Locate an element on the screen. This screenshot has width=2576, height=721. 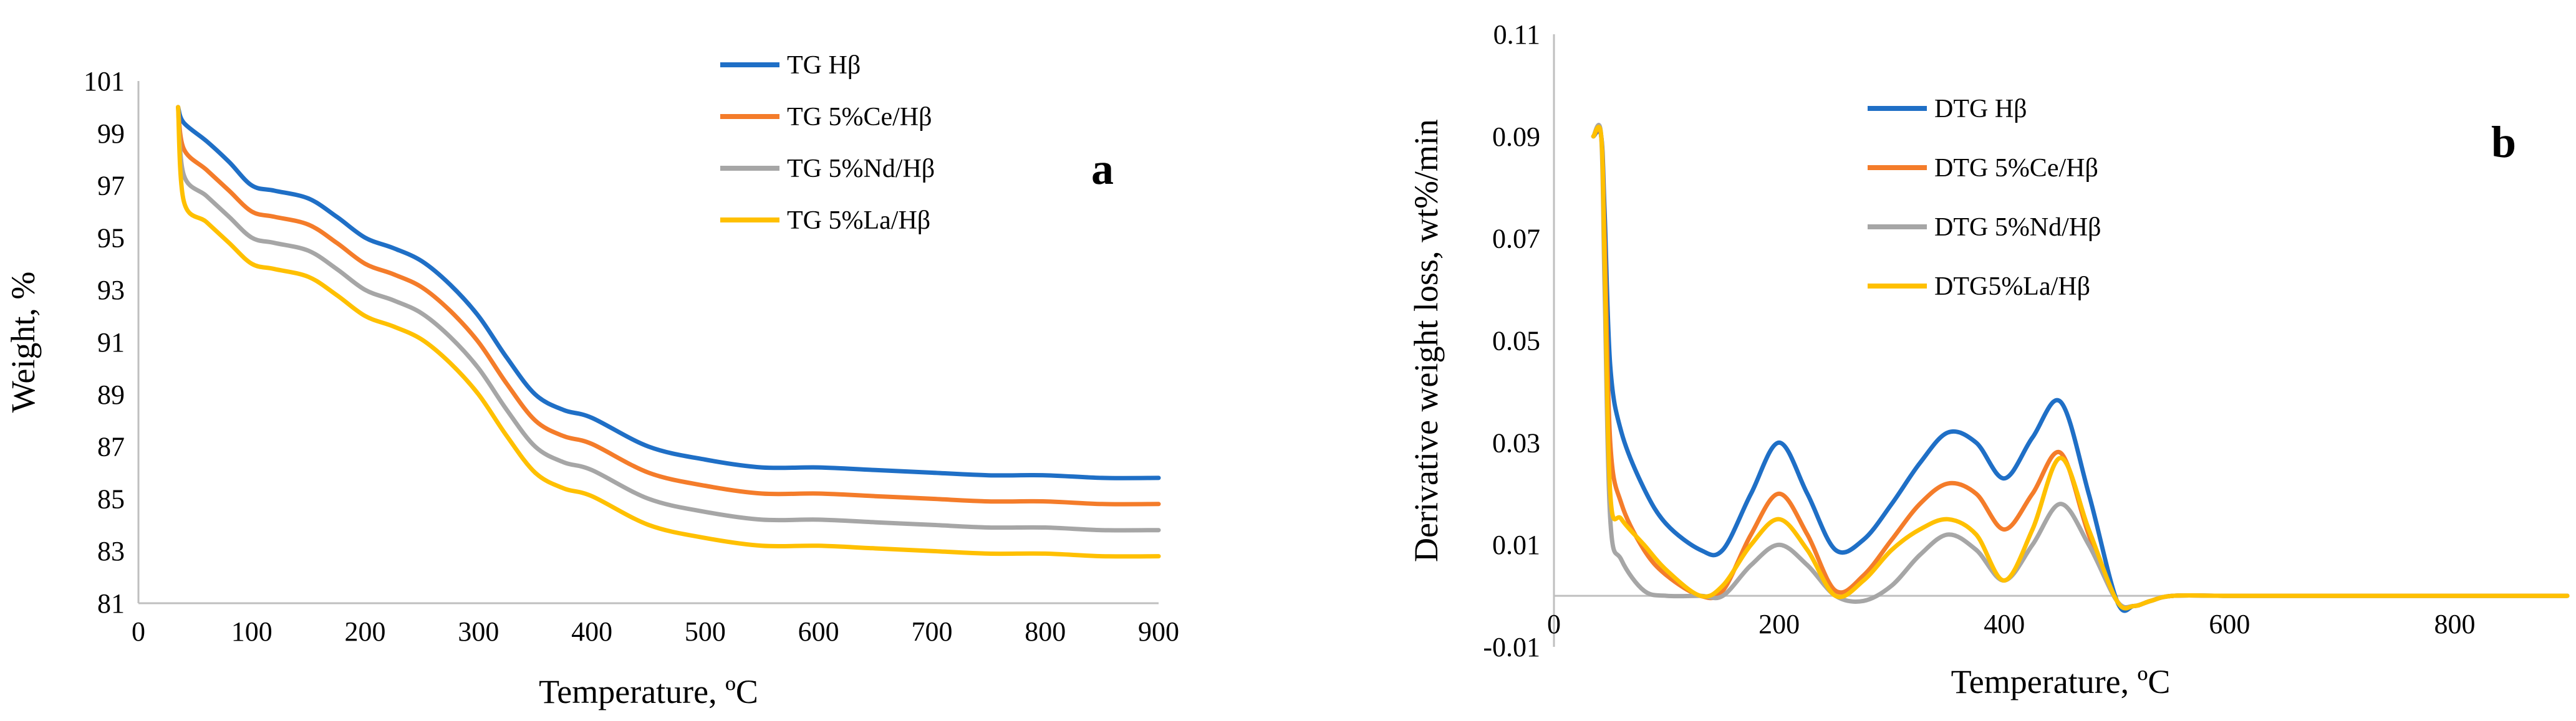
legend-label: TG Hβ is located at coordinates (824, 65).